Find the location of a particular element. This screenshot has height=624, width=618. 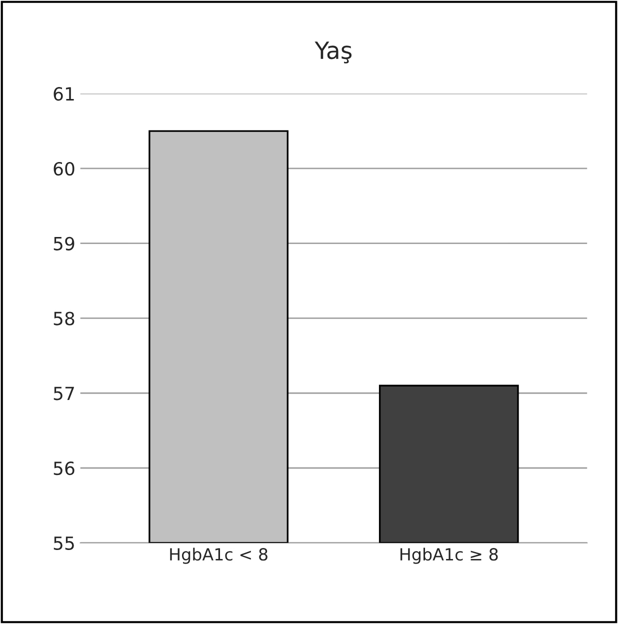

chart-title: Yaş is located at coordinates (333, 53).